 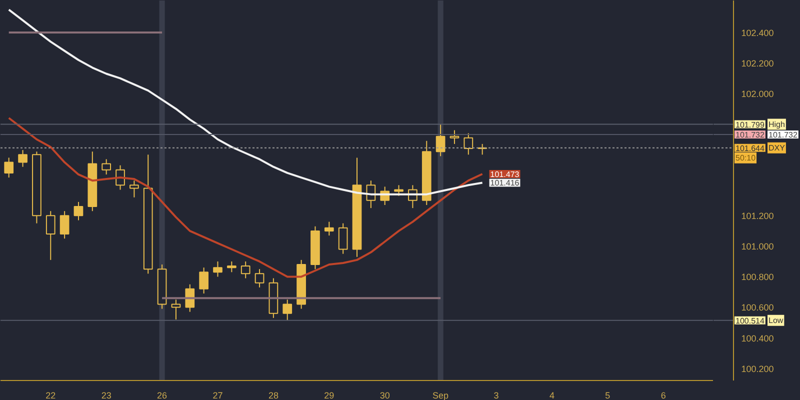 I want to click on ref-line-label: 101.799, so click(x=750, y=125).